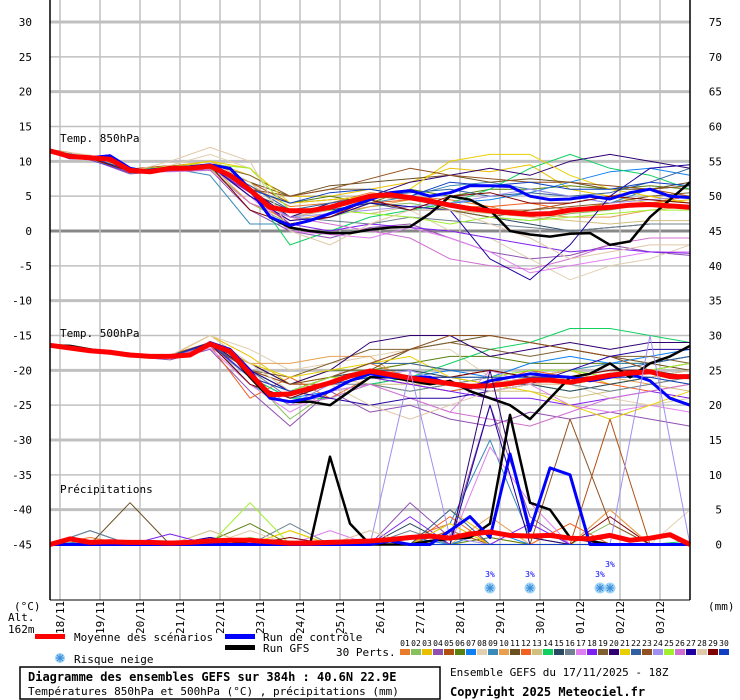 This screenshot has width=740, height=700. What do you see at coordinates (286, 648) in the screenshot?
I see `legend-gfs-label: Run GFS` at bounding box center [286, 648].